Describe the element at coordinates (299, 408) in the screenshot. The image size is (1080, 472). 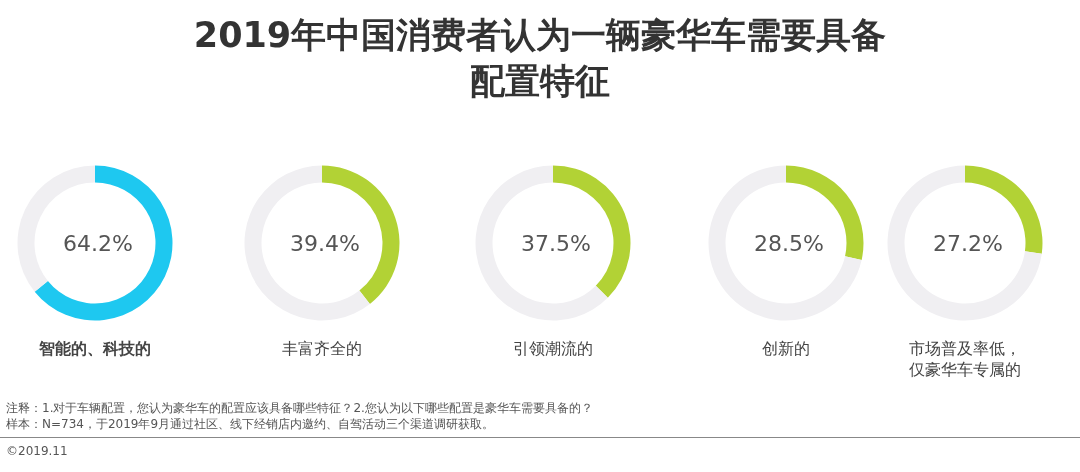
I see `text: 注释：1.对于车辆配置，您认为豪华车的配置应该具备哪些特征？2.您认为以下哪些配置是豪华车需要具备的？` at that location.